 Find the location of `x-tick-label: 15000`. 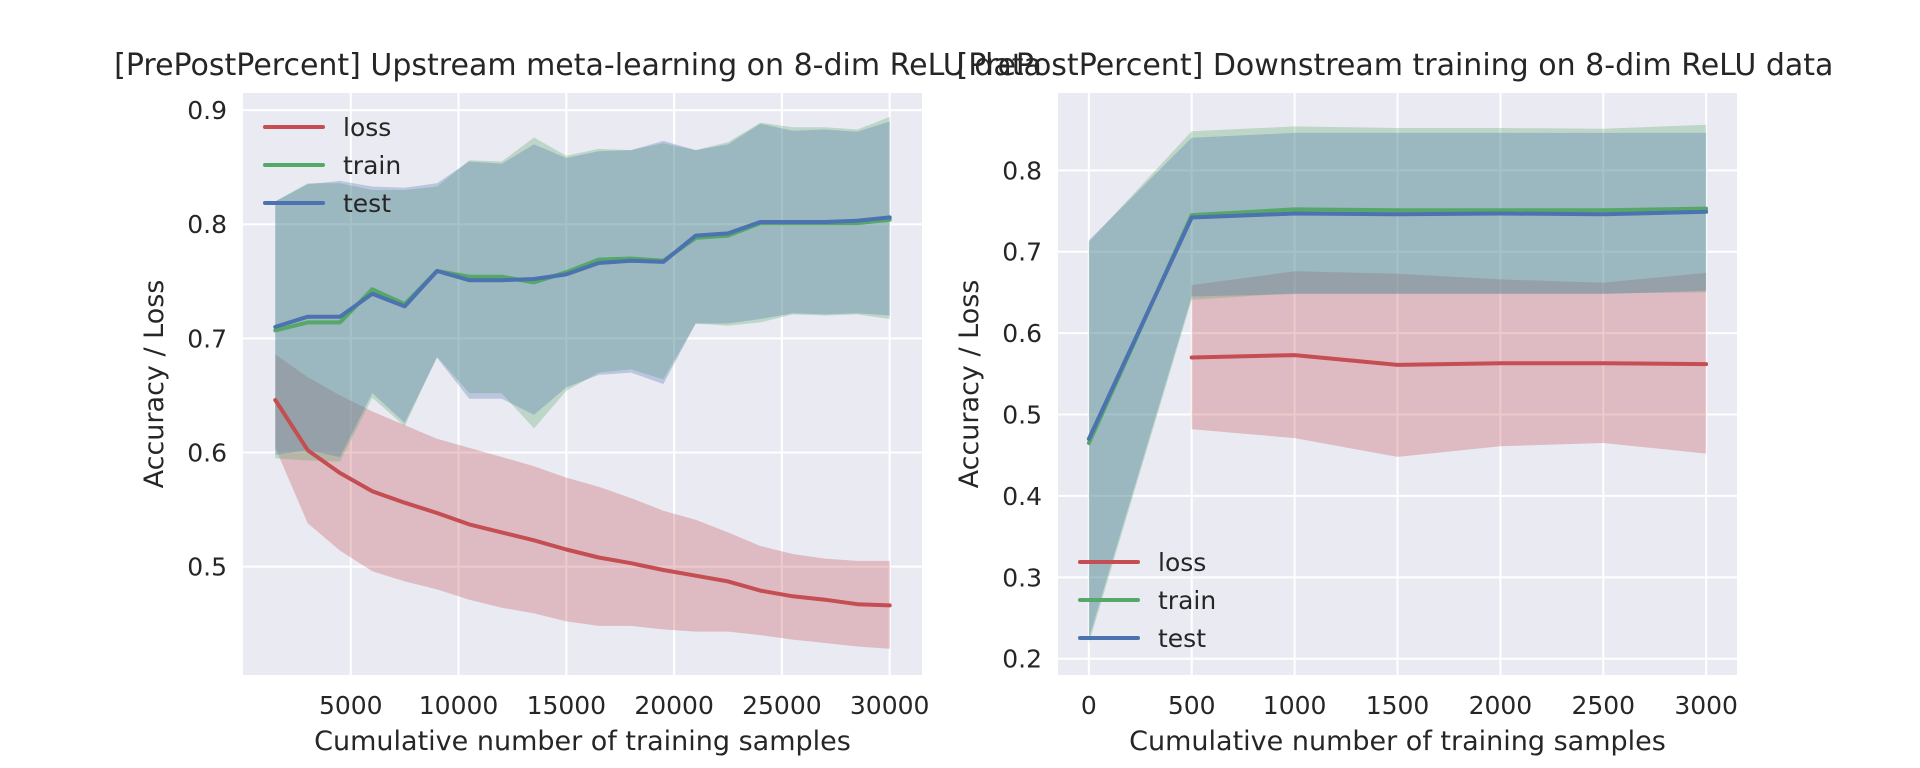

x-tick-label: 15000 is located at coordinates (567, 705).